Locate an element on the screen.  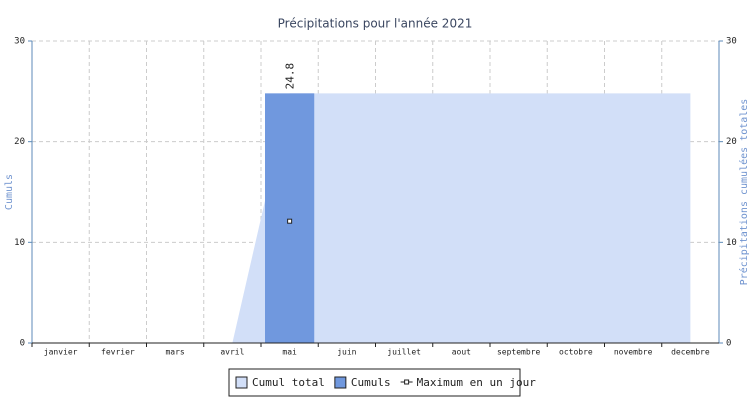
y-tick-label: 10 is located at coordinates (19, 243).